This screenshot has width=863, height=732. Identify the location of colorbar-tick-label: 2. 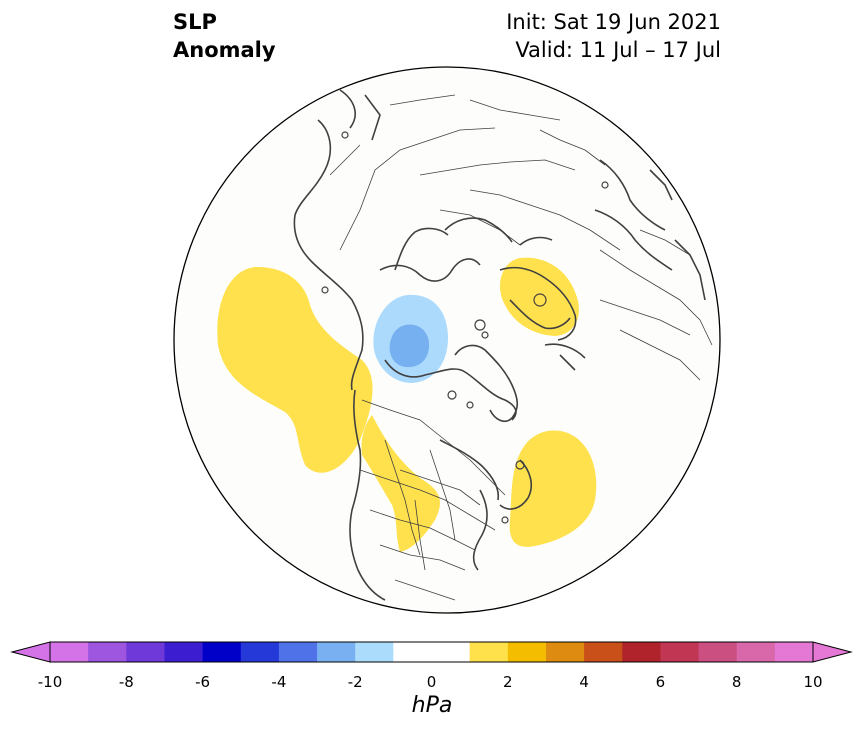
(508, 682).